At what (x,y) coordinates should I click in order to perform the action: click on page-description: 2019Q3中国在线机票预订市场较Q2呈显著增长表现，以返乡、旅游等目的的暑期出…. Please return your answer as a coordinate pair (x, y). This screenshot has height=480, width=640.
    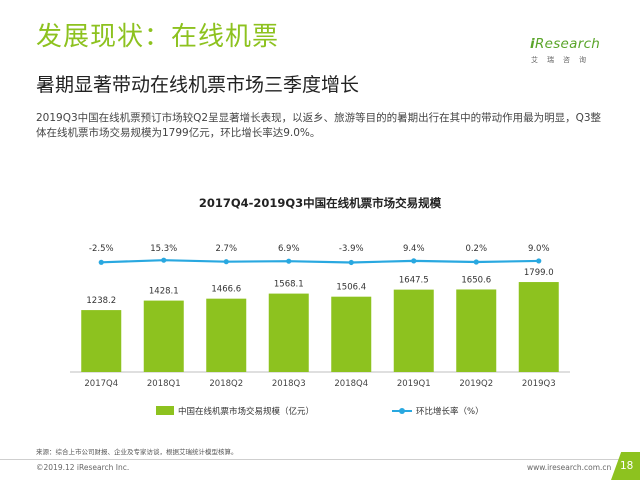
    Looking at the image, I should click on (319, 125).